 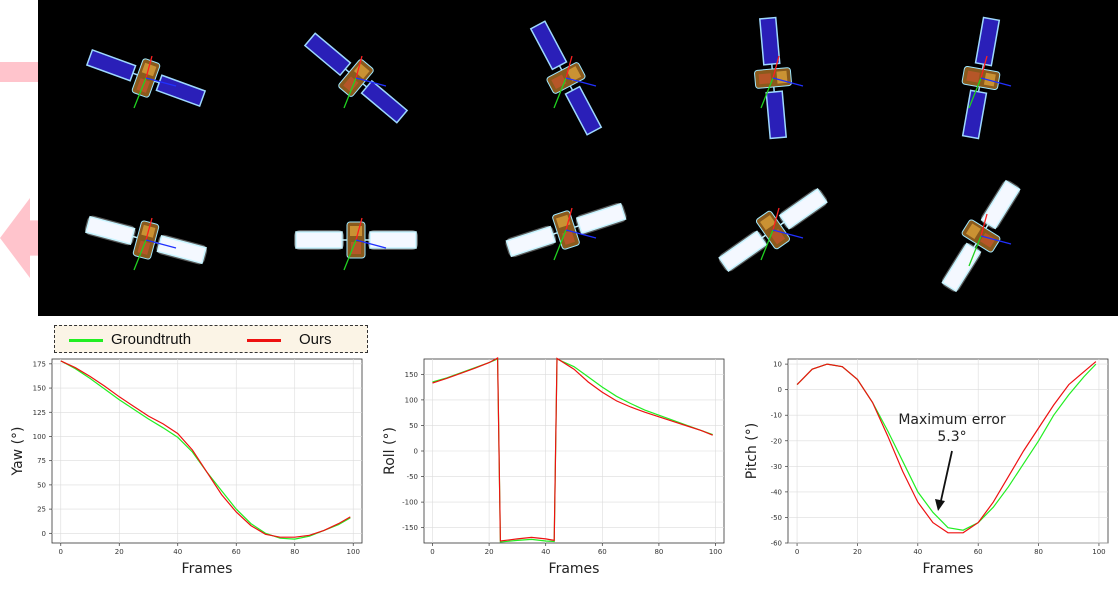 I want to click on annotation-arrow, so click(x=946, y=478).